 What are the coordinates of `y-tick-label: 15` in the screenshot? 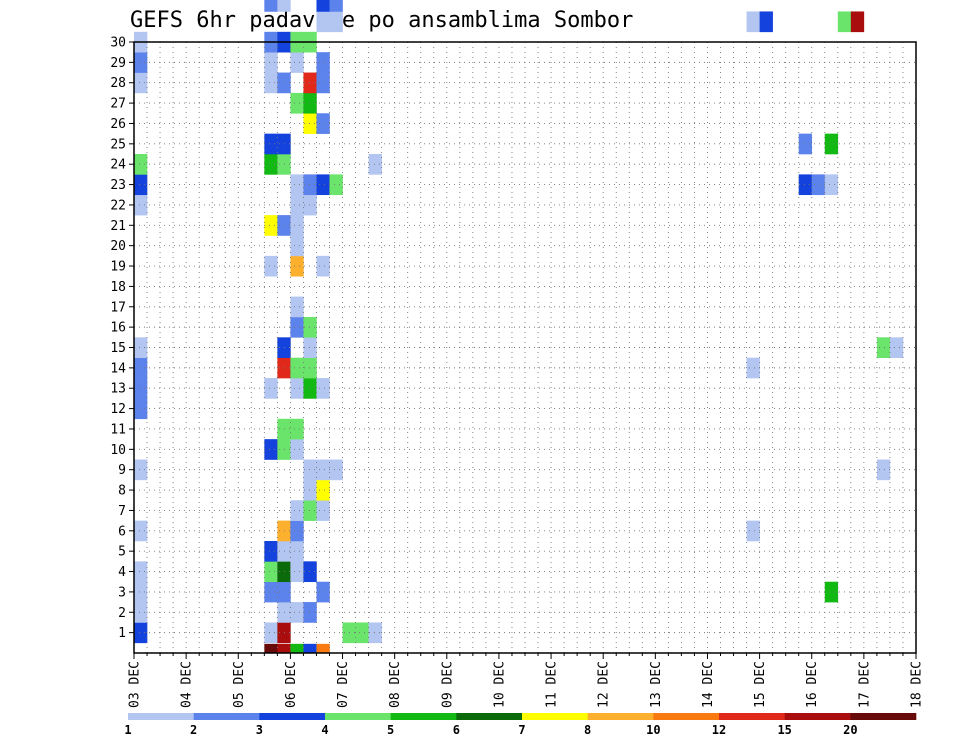 It's located at (118, 348).